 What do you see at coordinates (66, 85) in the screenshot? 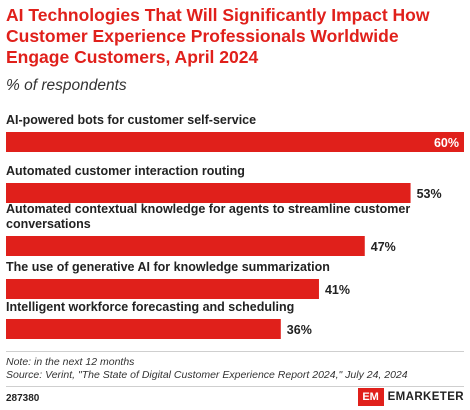
I see `chart-subtitle: % of respondents` at bounding box center [66, 85].